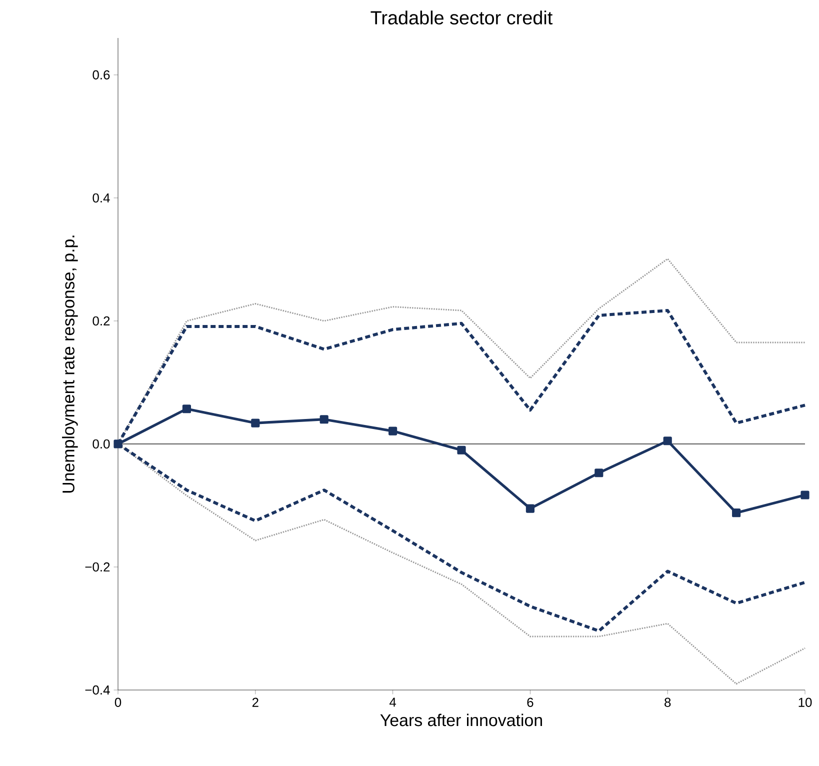 This screenshot has width=819, height=766. What do you see at coordinates (97, 690) in the screenshot?
I see `y-tick-label: −0.4` at bounding box center [97, 690].